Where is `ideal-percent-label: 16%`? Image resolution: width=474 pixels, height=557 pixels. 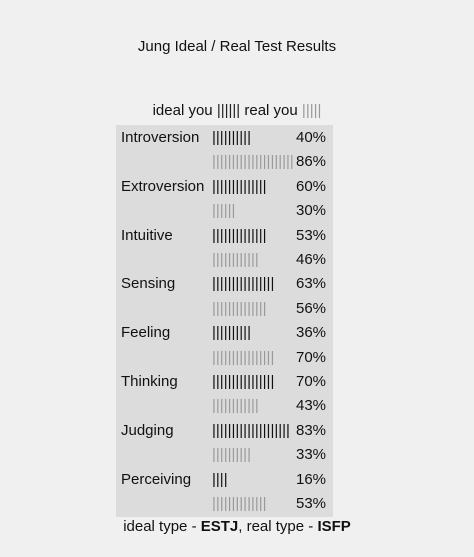
ideal-percent-label: 16% is located at coordinates (311, 479).